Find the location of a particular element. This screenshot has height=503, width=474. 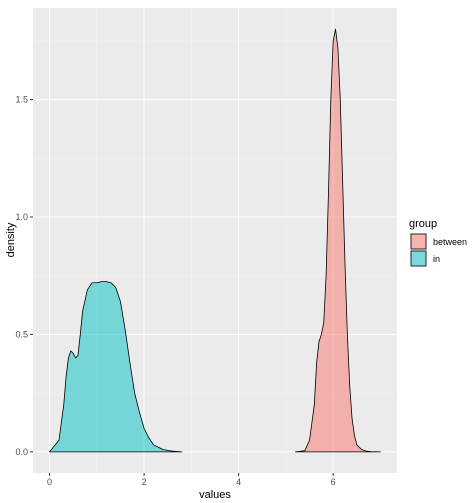

y-tick-label: 1.0 is located at coordinates (21, 217).